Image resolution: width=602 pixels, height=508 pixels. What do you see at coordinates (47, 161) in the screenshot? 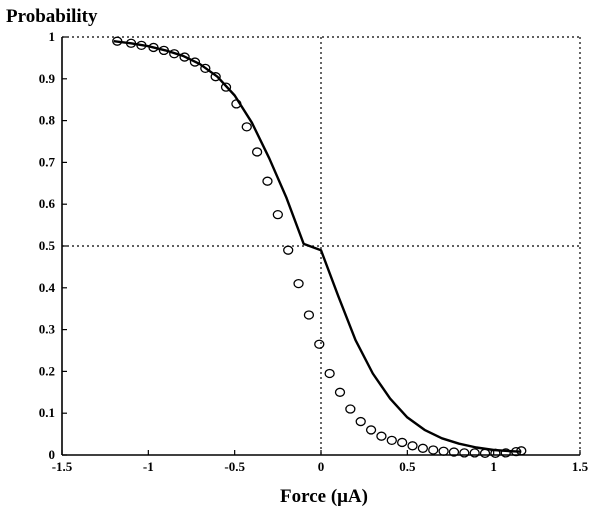
I see `y-tick-label: 0.7` at bounding box center [47, 161].